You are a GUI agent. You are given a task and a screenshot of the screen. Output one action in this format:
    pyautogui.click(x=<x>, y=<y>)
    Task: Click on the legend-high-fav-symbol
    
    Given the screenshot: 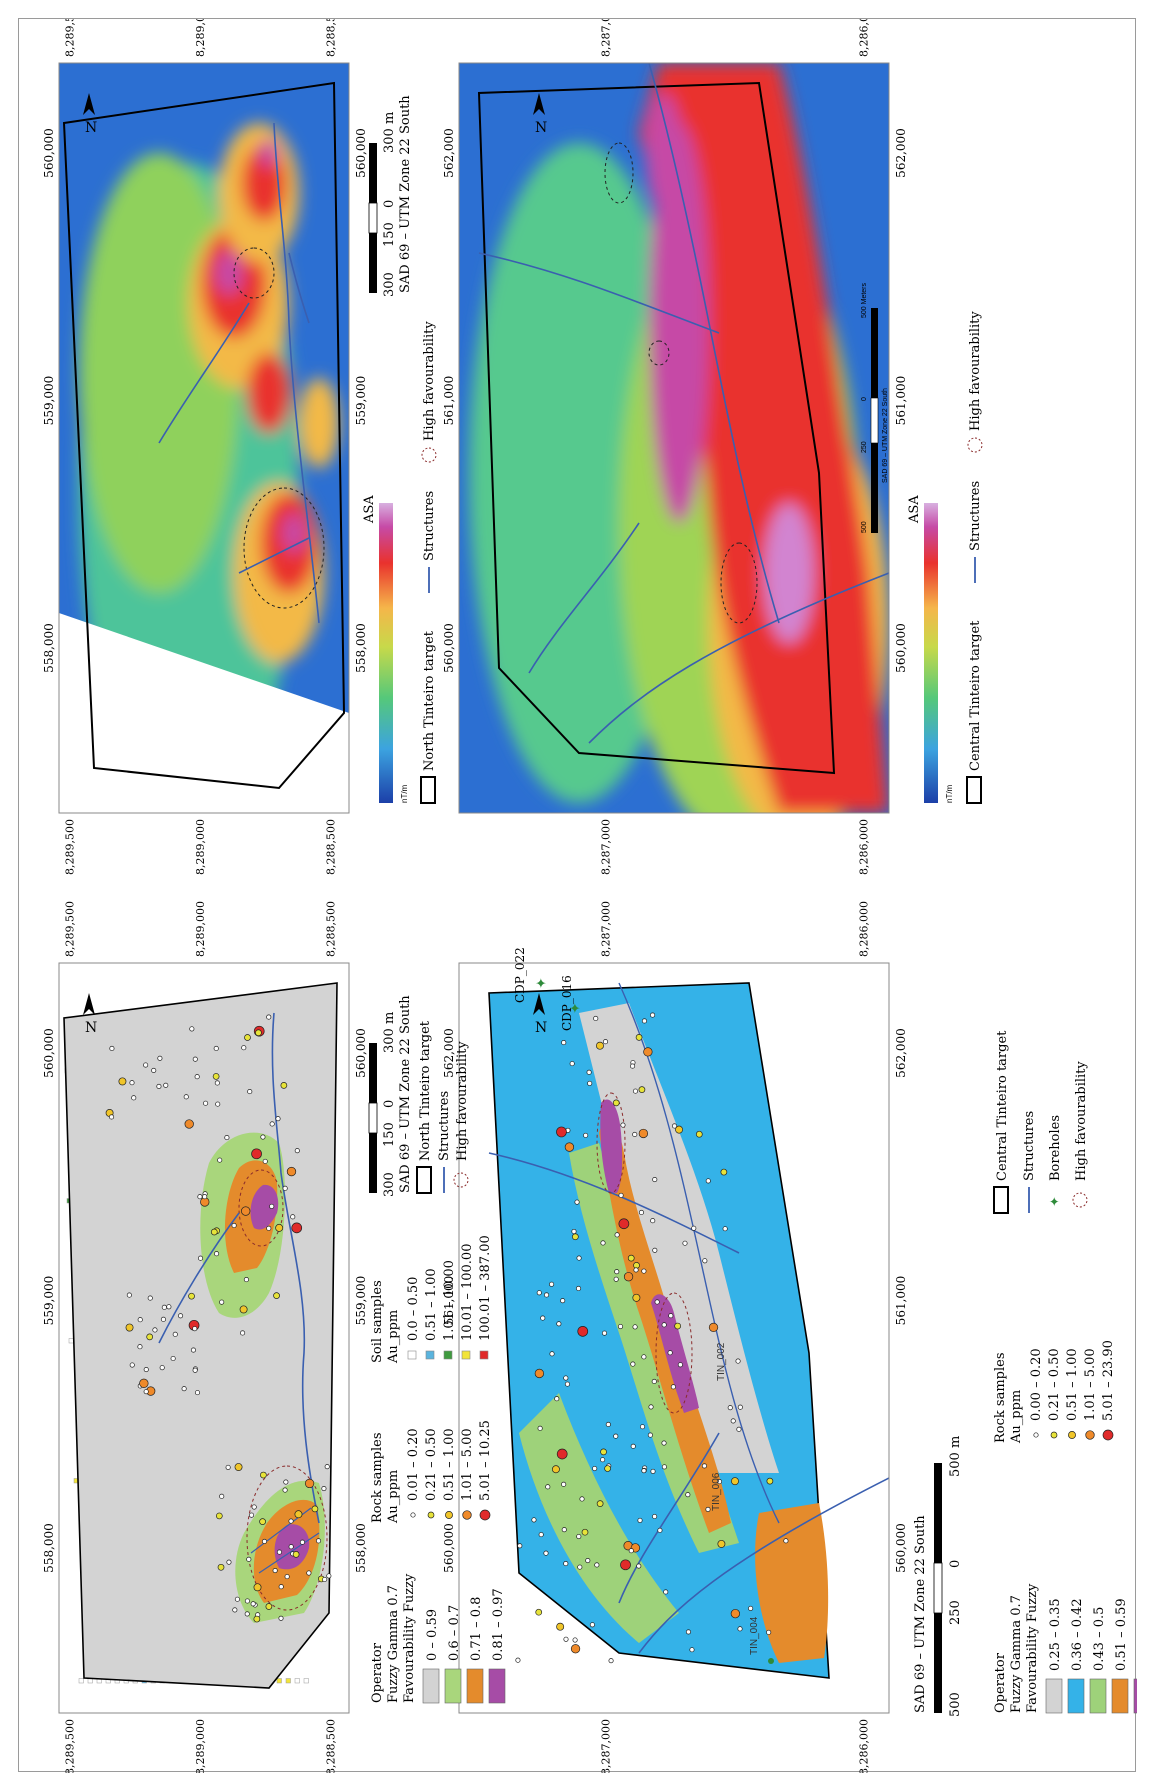 What is the action you would take?
    pyautogui.click(x=461, y=1180)
    